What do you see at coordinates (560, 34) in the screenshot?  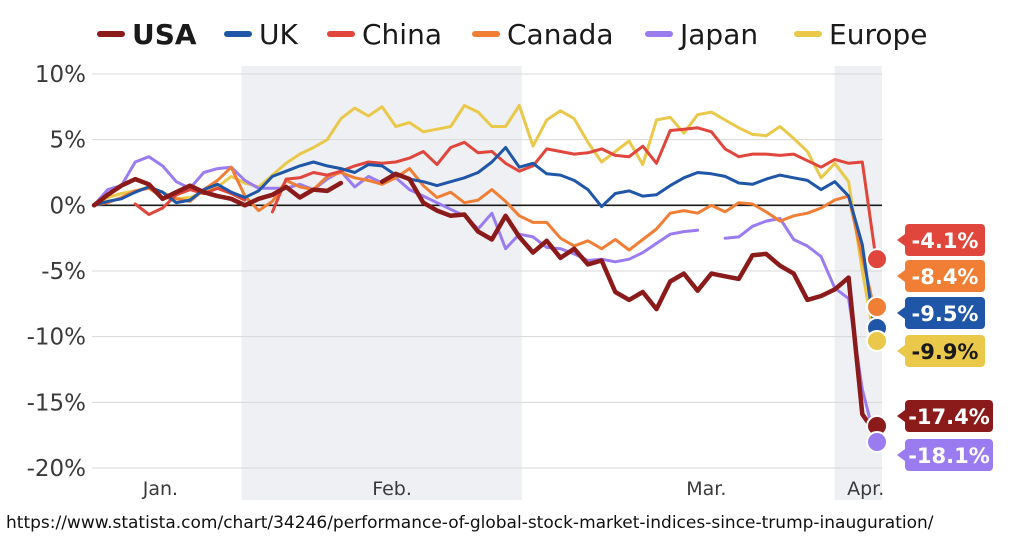 I see `legend-label: Canada` at bounding box center [560, 34].